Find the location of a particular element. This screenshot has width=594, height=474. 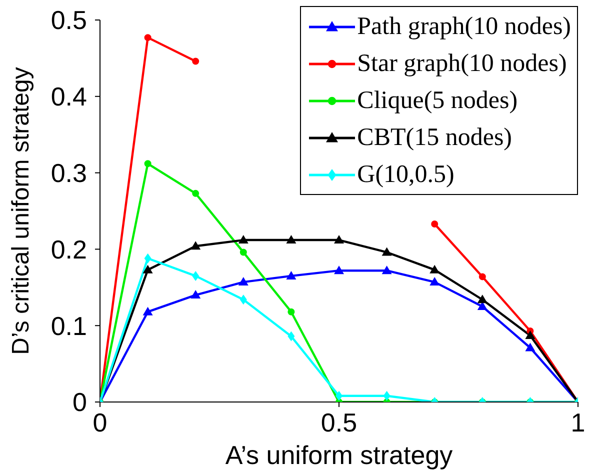

y-tick-label: 0.4 is located at coordinates (68, 97).